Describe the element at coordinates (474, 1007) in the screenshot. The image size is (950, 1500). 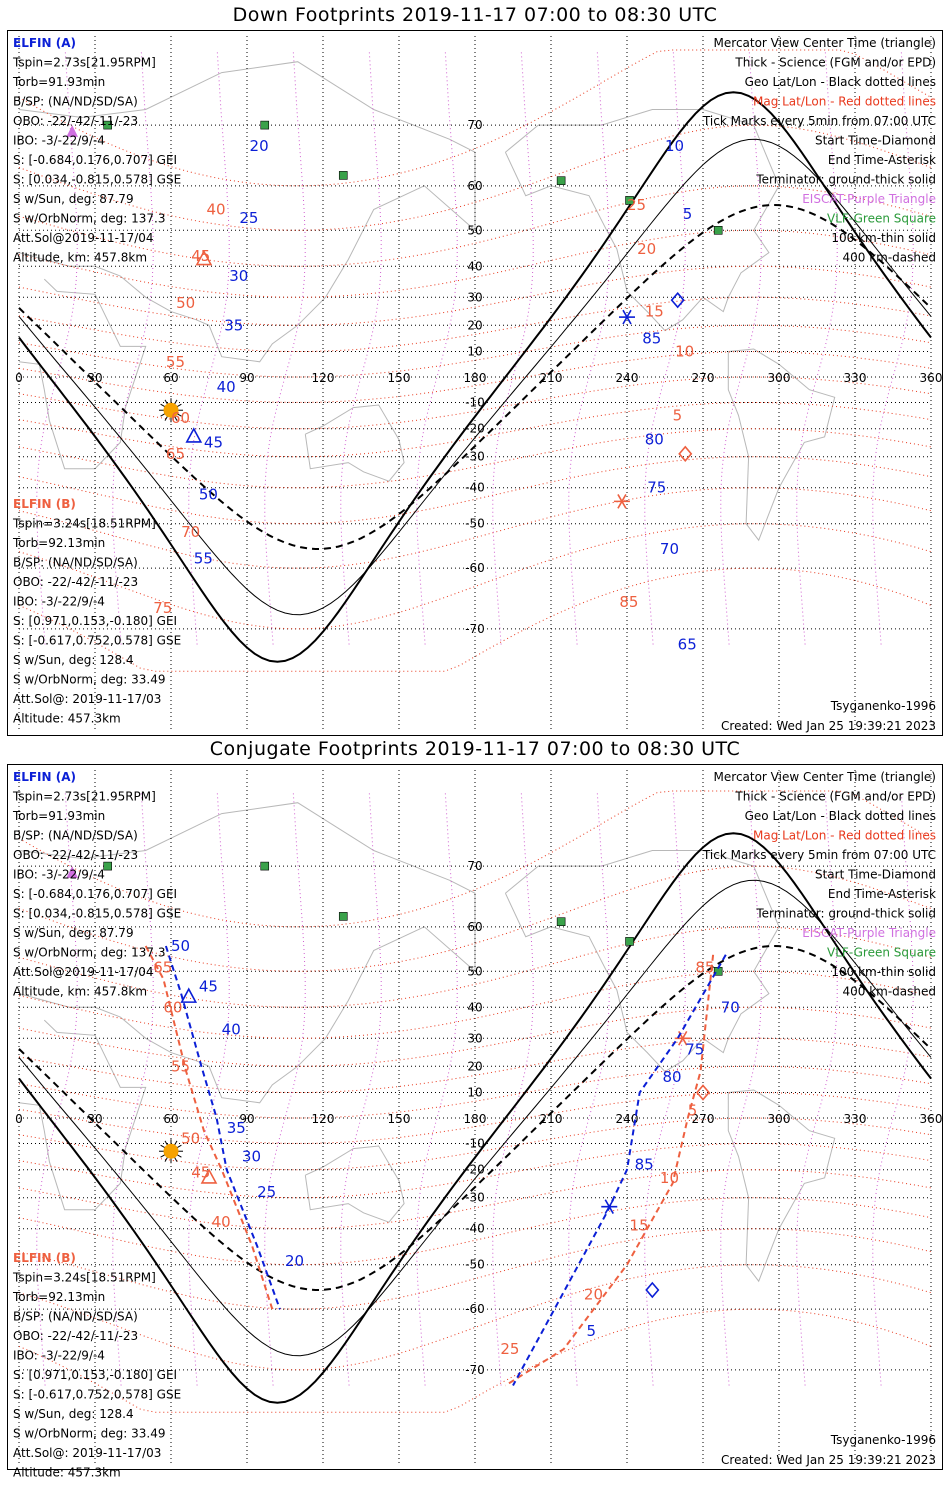
I see `latitude-label: 40` at that location.